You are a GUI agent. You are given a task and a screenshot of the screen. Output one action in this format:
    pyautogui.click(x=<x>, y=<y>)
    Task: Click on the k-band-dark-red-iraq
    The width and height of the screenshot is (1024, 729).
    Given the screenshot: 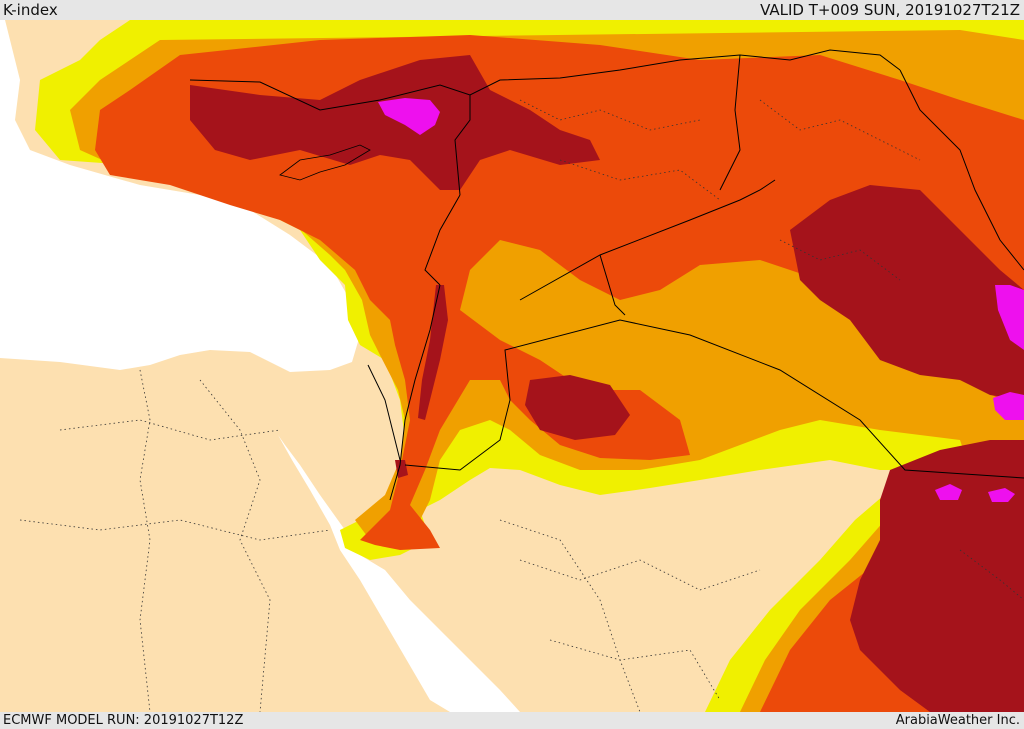 What is the action you would take?
    pyautogui.click(x=907, y=292)
    